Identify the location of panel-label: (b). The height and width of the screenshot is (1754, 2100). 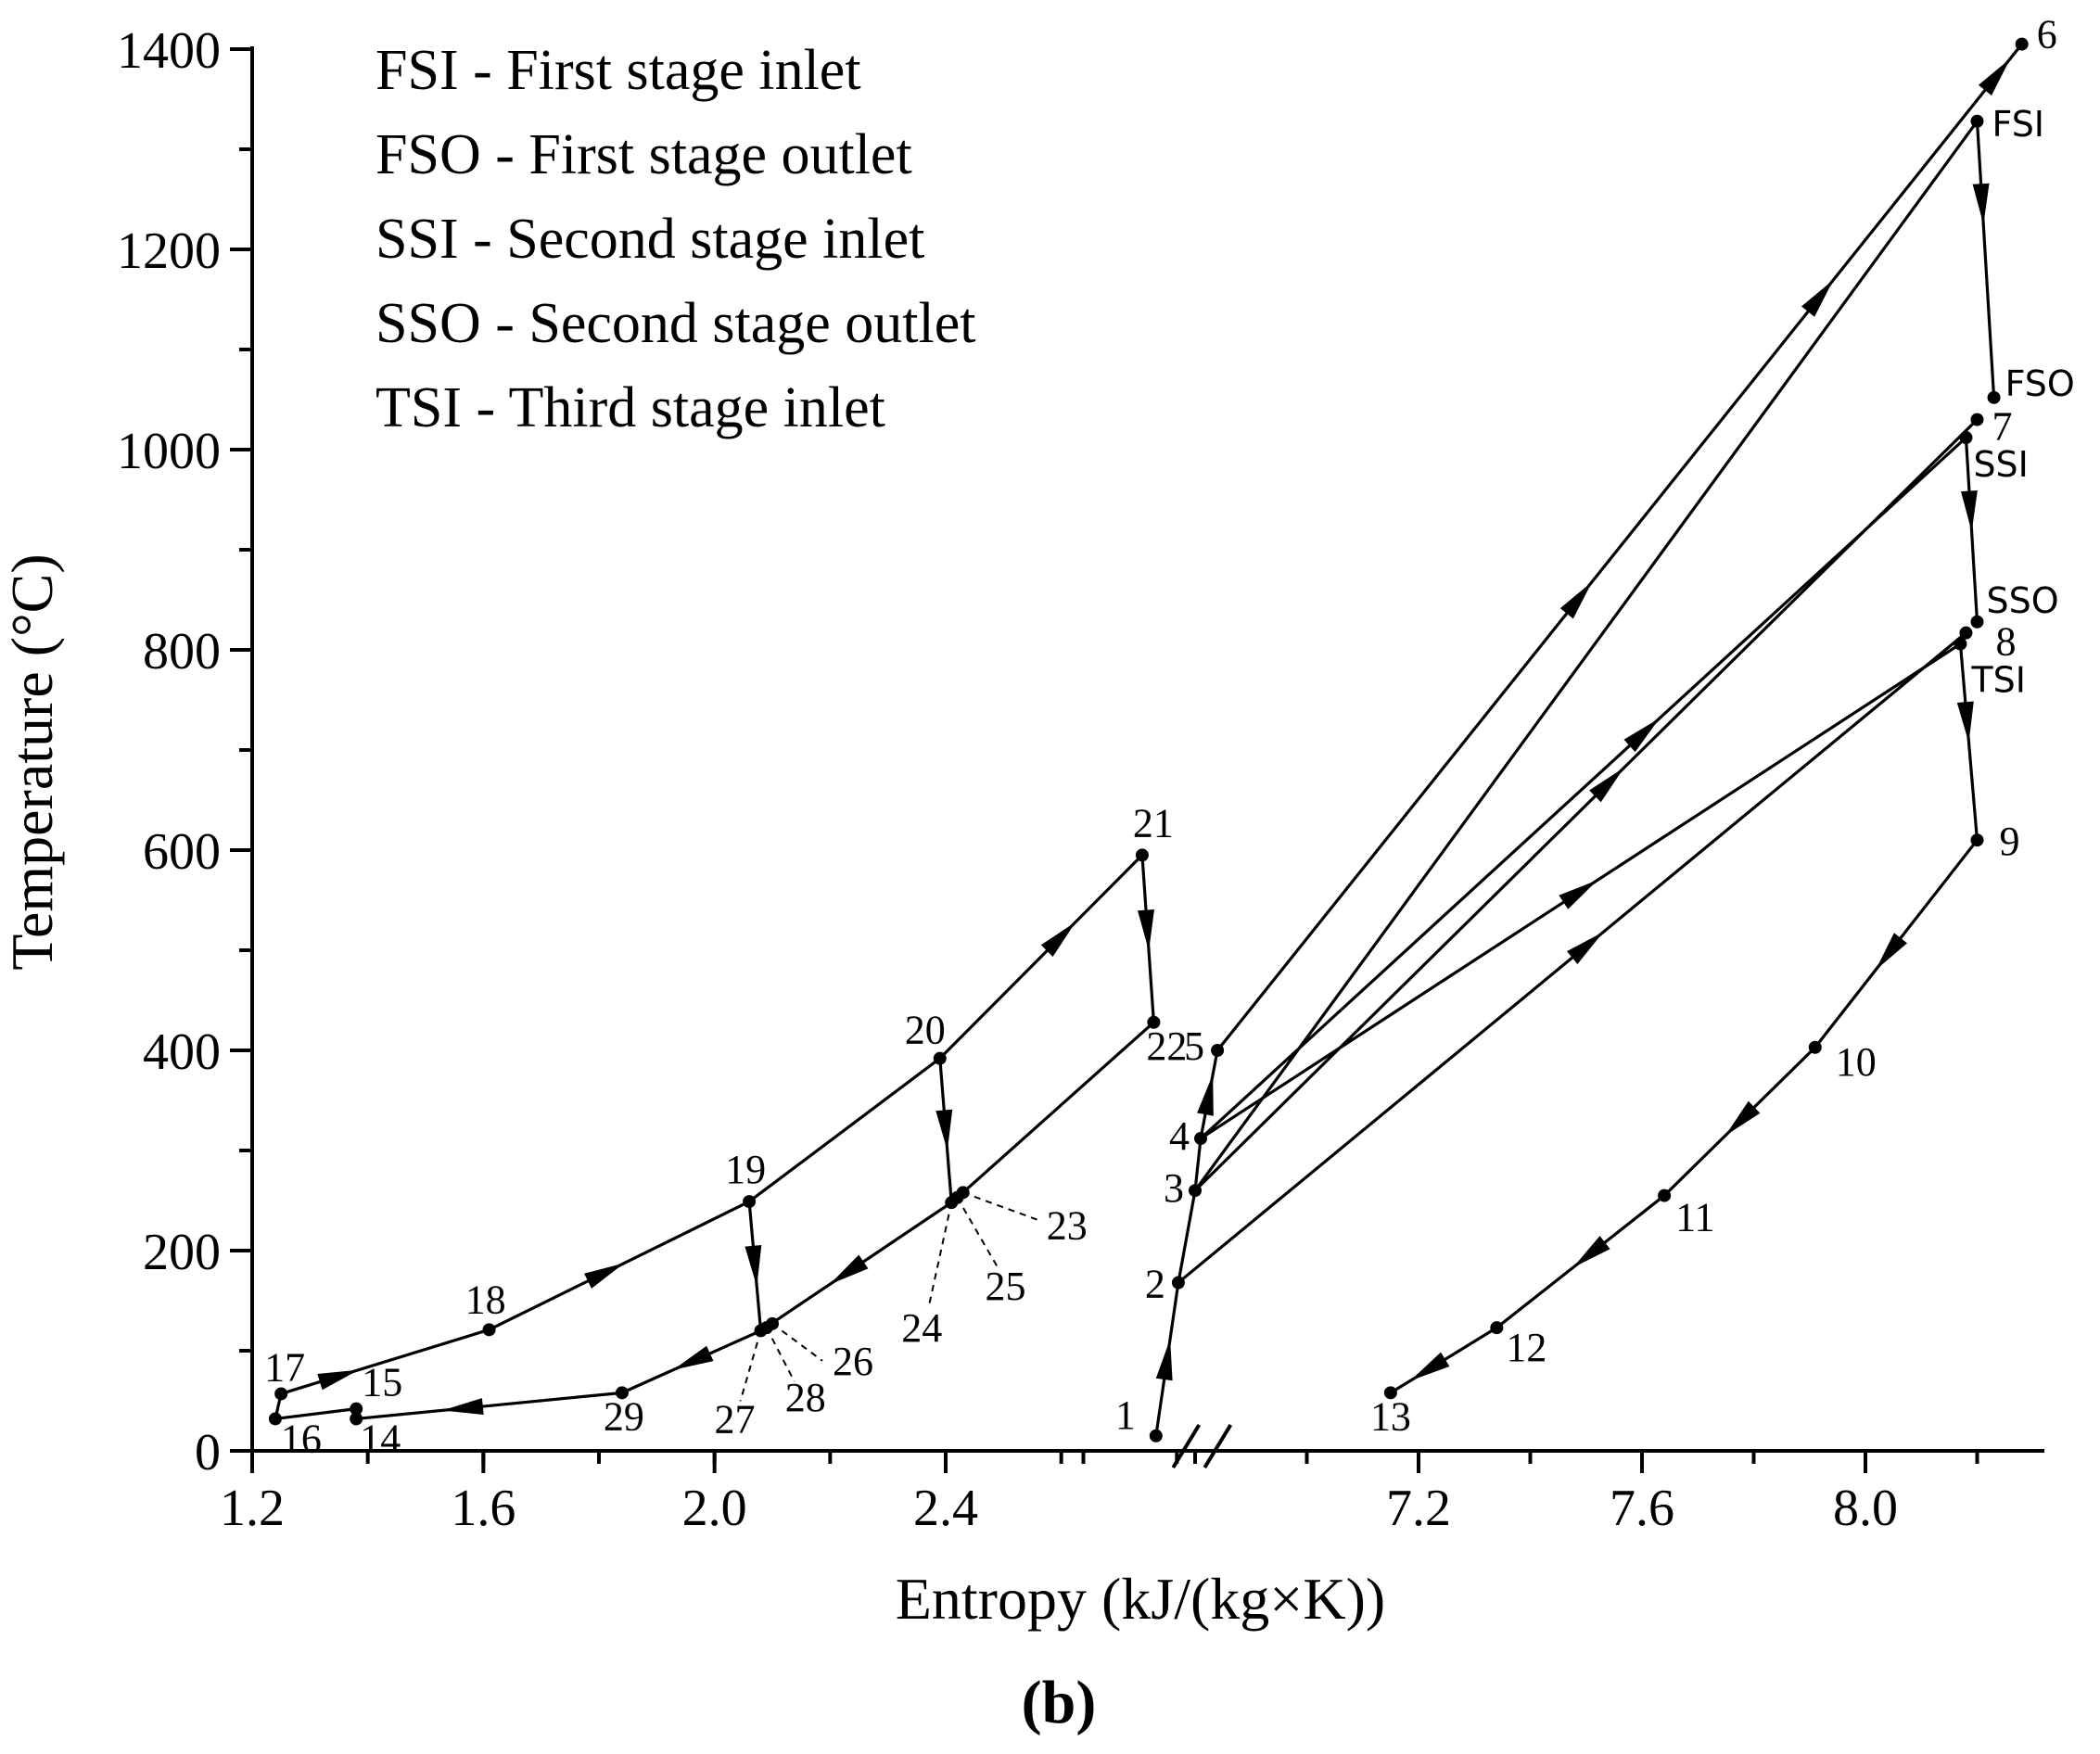
(1059, 1702).